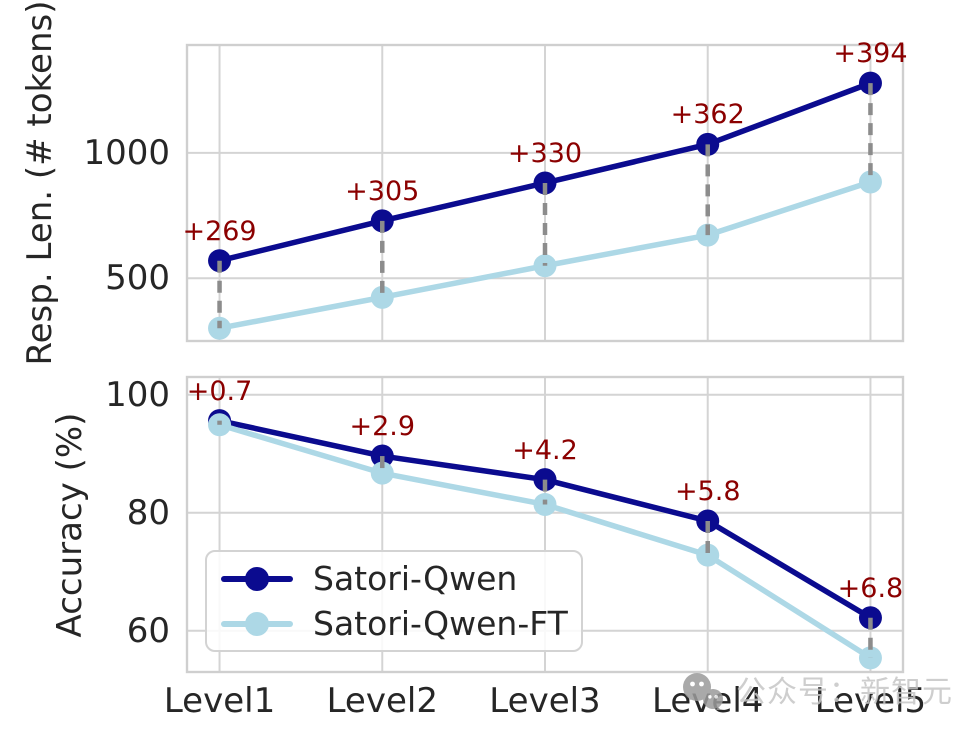  What do you see at coordinates (708, 555) in the screenshot?
I see `marker-satori-qwen-ft-level4` at bounding box center [708, 555].